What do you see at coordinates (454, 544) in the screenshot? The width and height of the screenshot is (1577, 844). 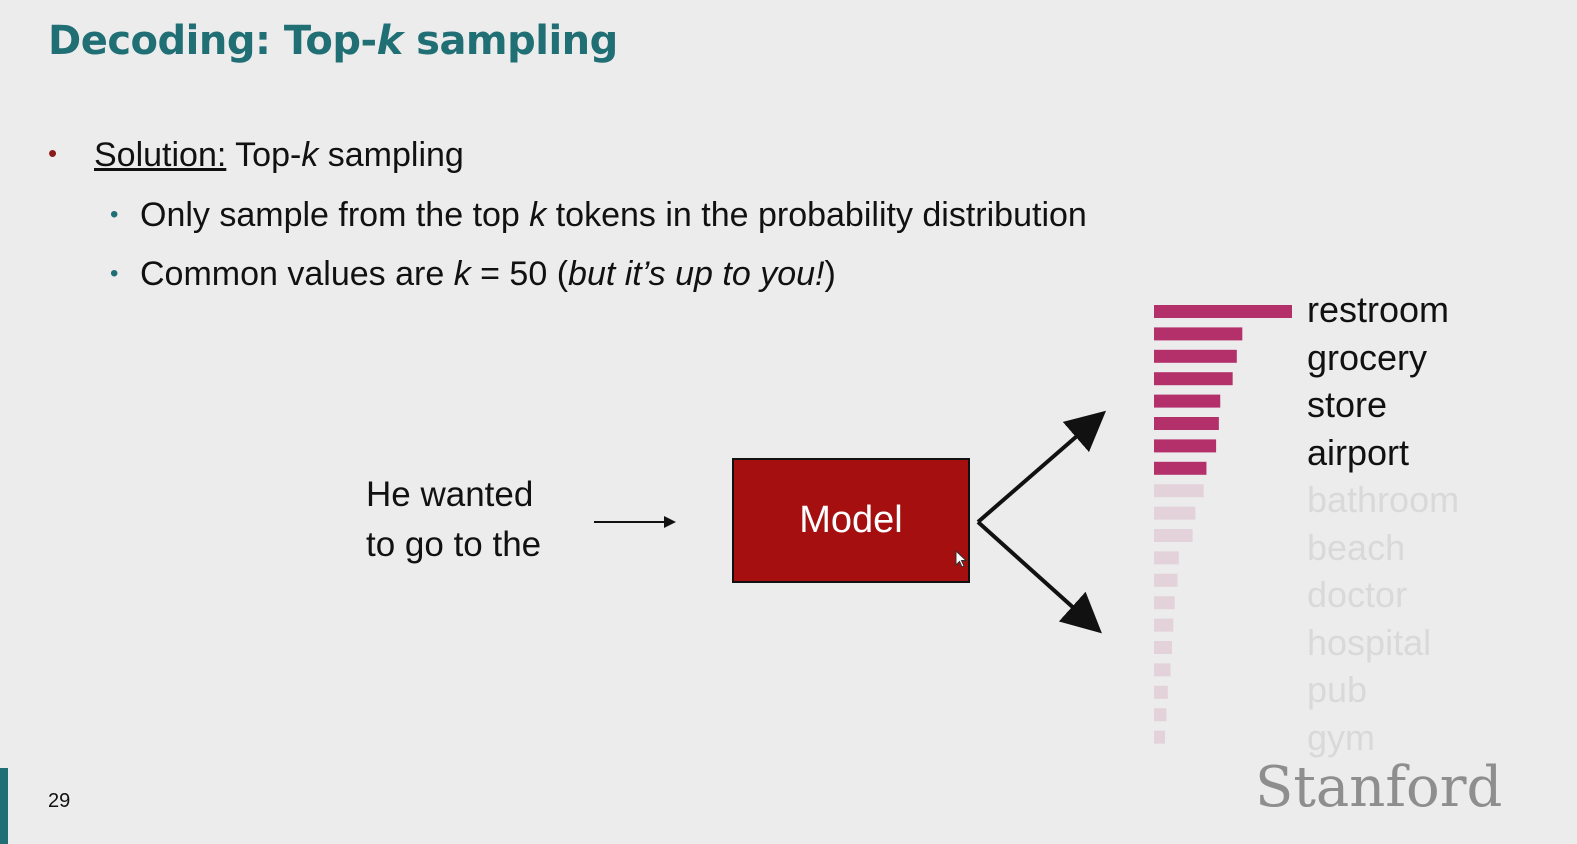 I see `input-line-2: to go to the` at bounding box center [454, 544].